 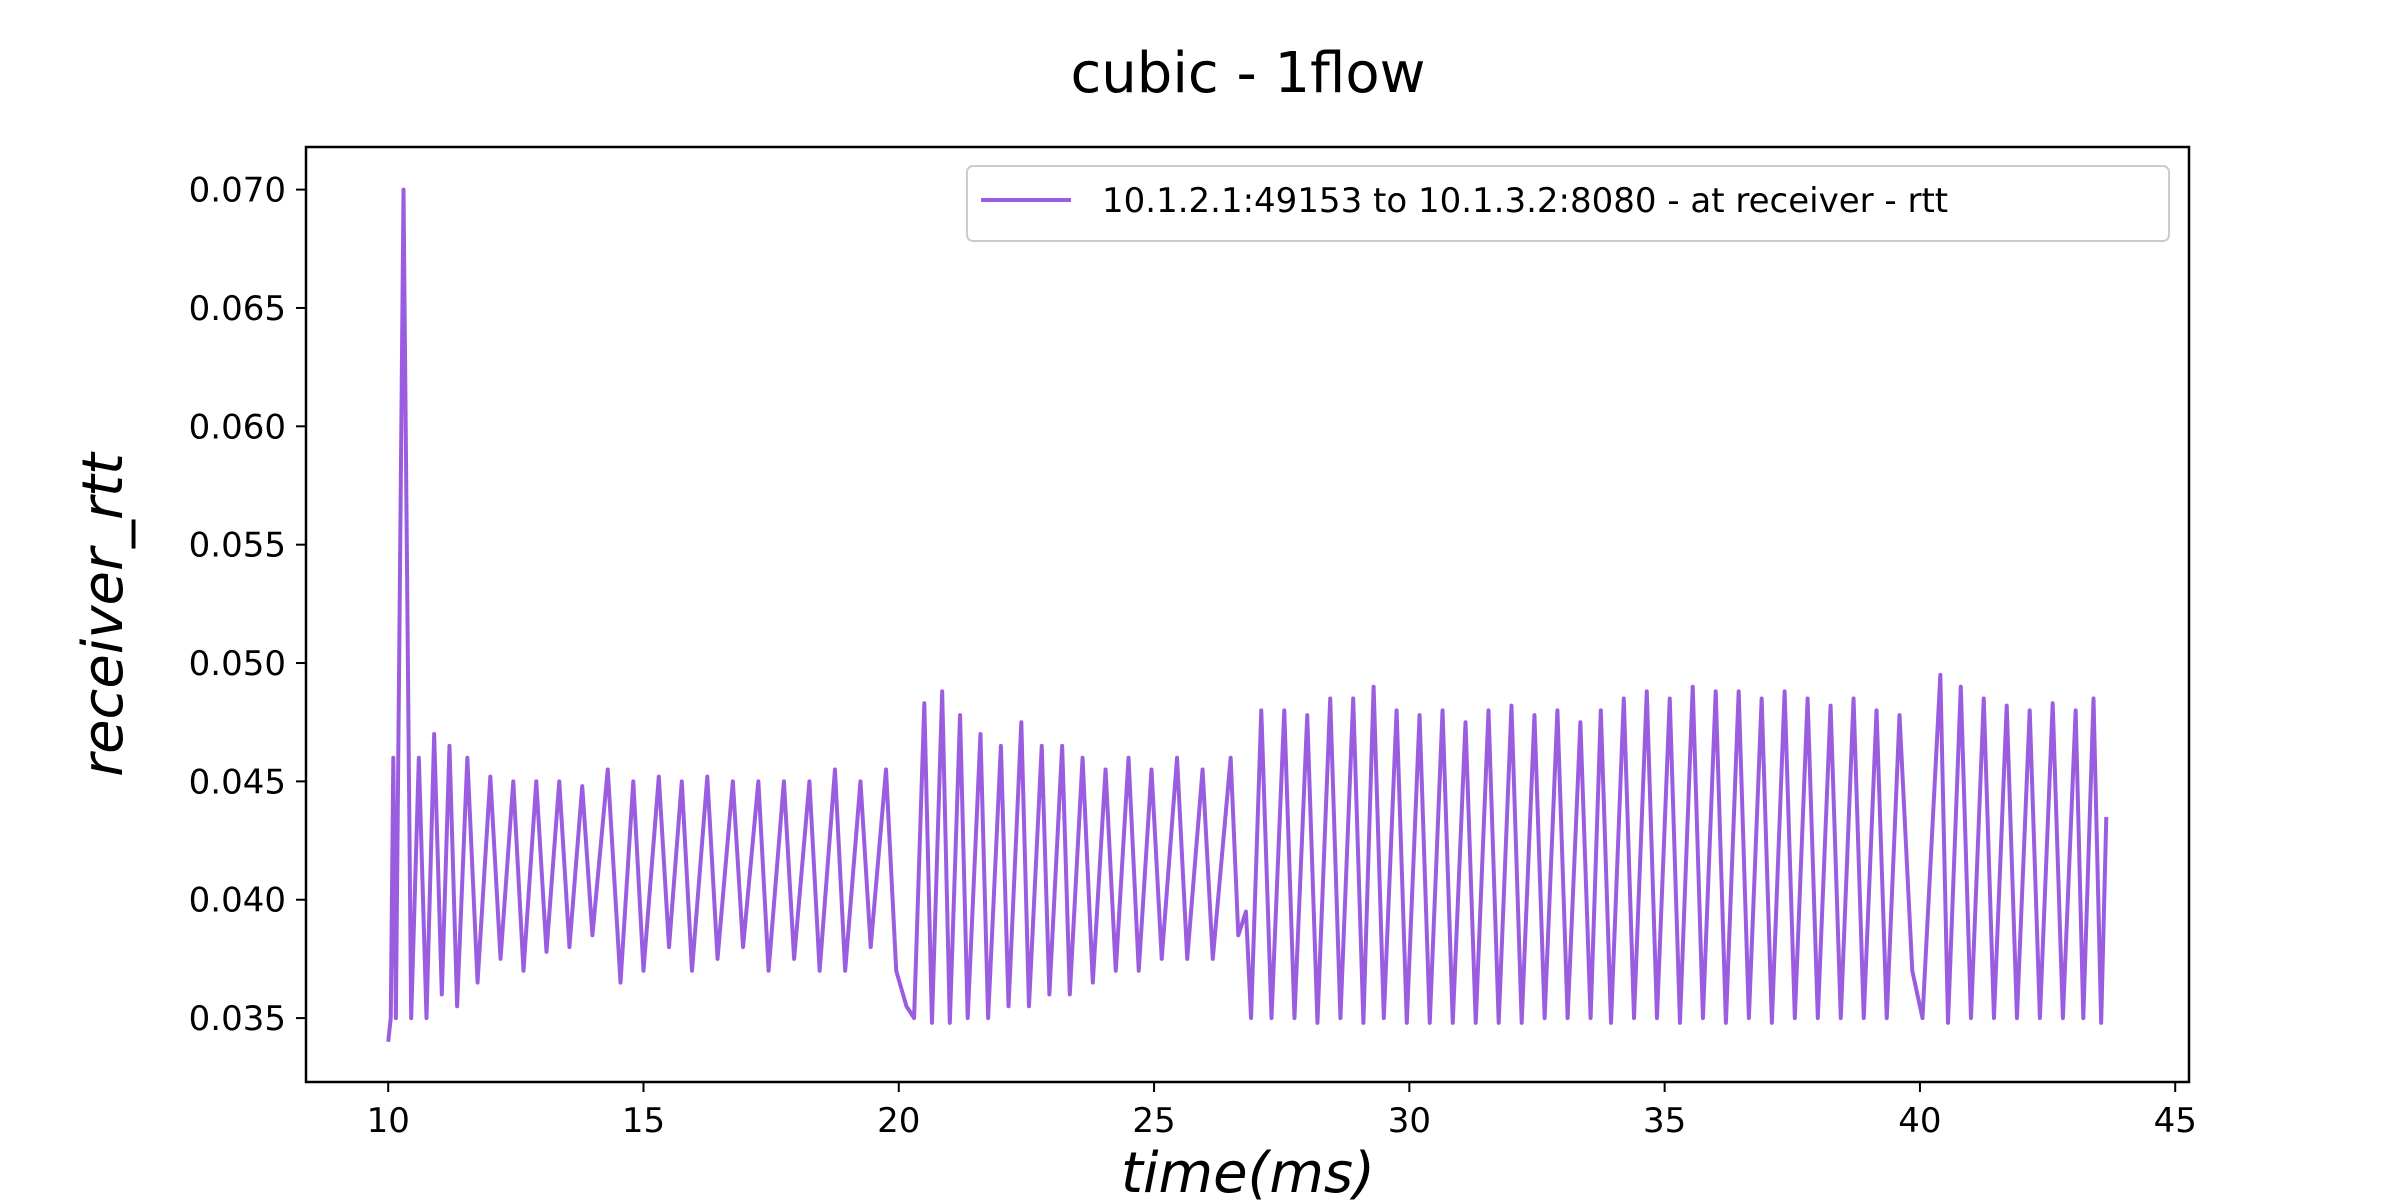 I want to click on y-tick-label: 0.070, so click(x=237, y=191).